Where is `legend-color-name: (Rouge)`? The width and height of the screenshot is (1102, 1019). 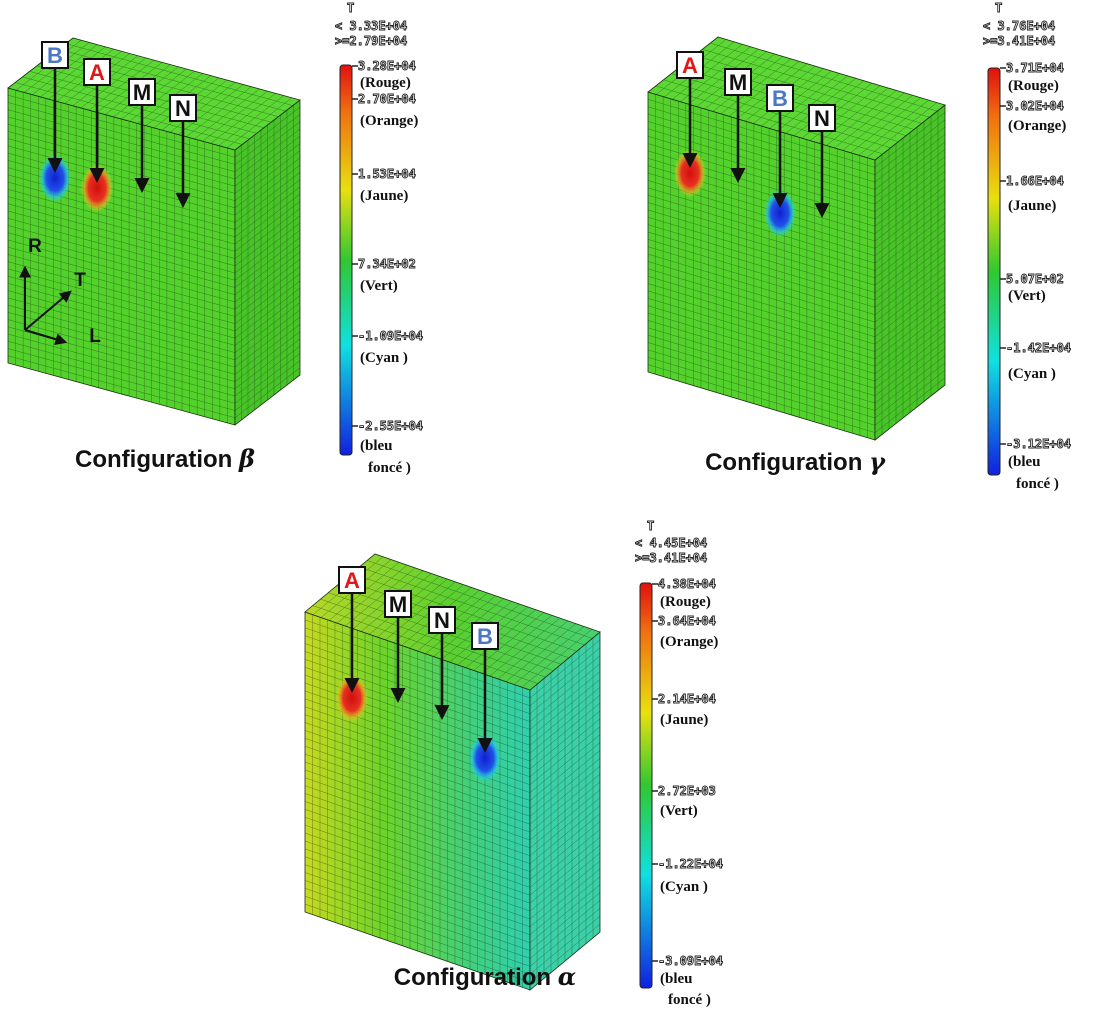
legend-color-name: (Rouge) is located at coordinates (685, 602).